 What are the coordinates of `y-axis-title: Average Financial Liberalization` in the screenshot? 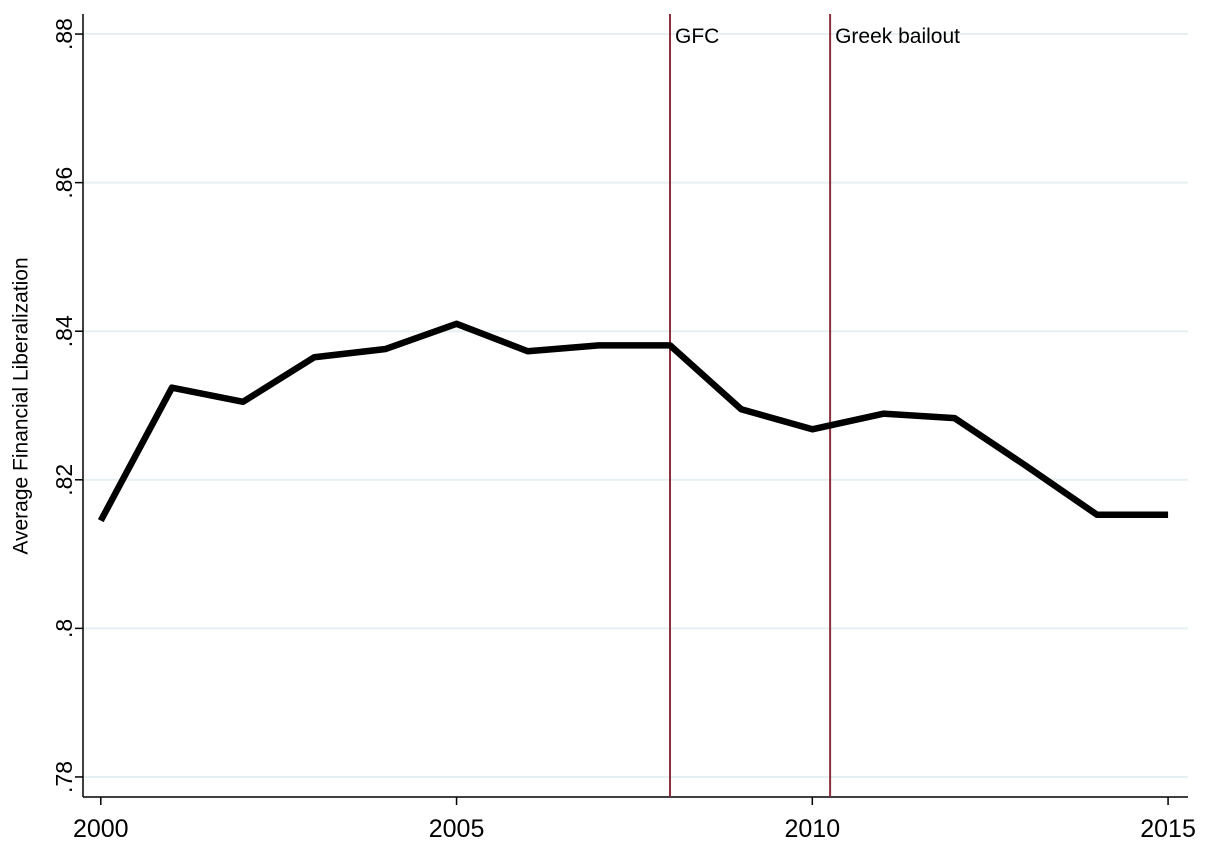 It's located at (21, 405).